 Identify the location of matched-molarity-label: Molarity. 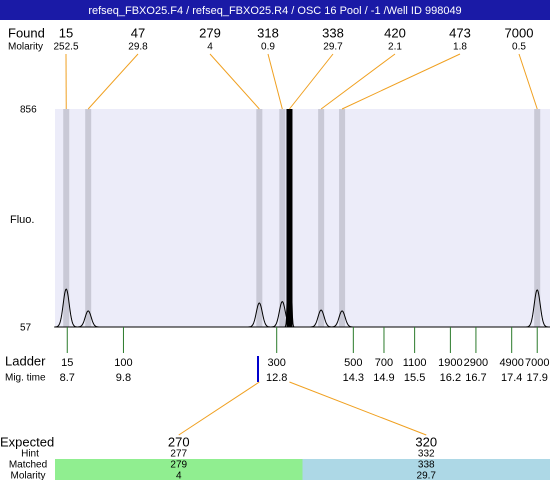
(27, 475).